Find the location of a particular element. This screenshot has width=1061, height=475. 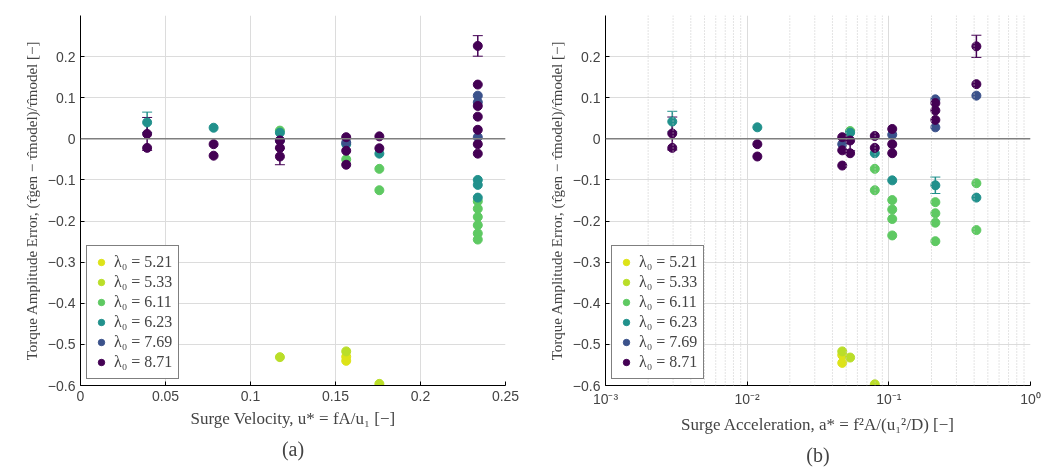

x-tick-label: 0.05 is located at coordinates (165, 395).